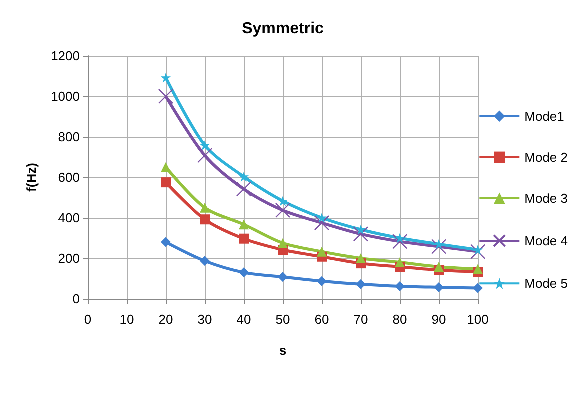 The image size is (587, 400). What do you see at coordinates (283, 319) in the screenshot?
I see `x-tick-label: 50` at bounding box center [283, 319].